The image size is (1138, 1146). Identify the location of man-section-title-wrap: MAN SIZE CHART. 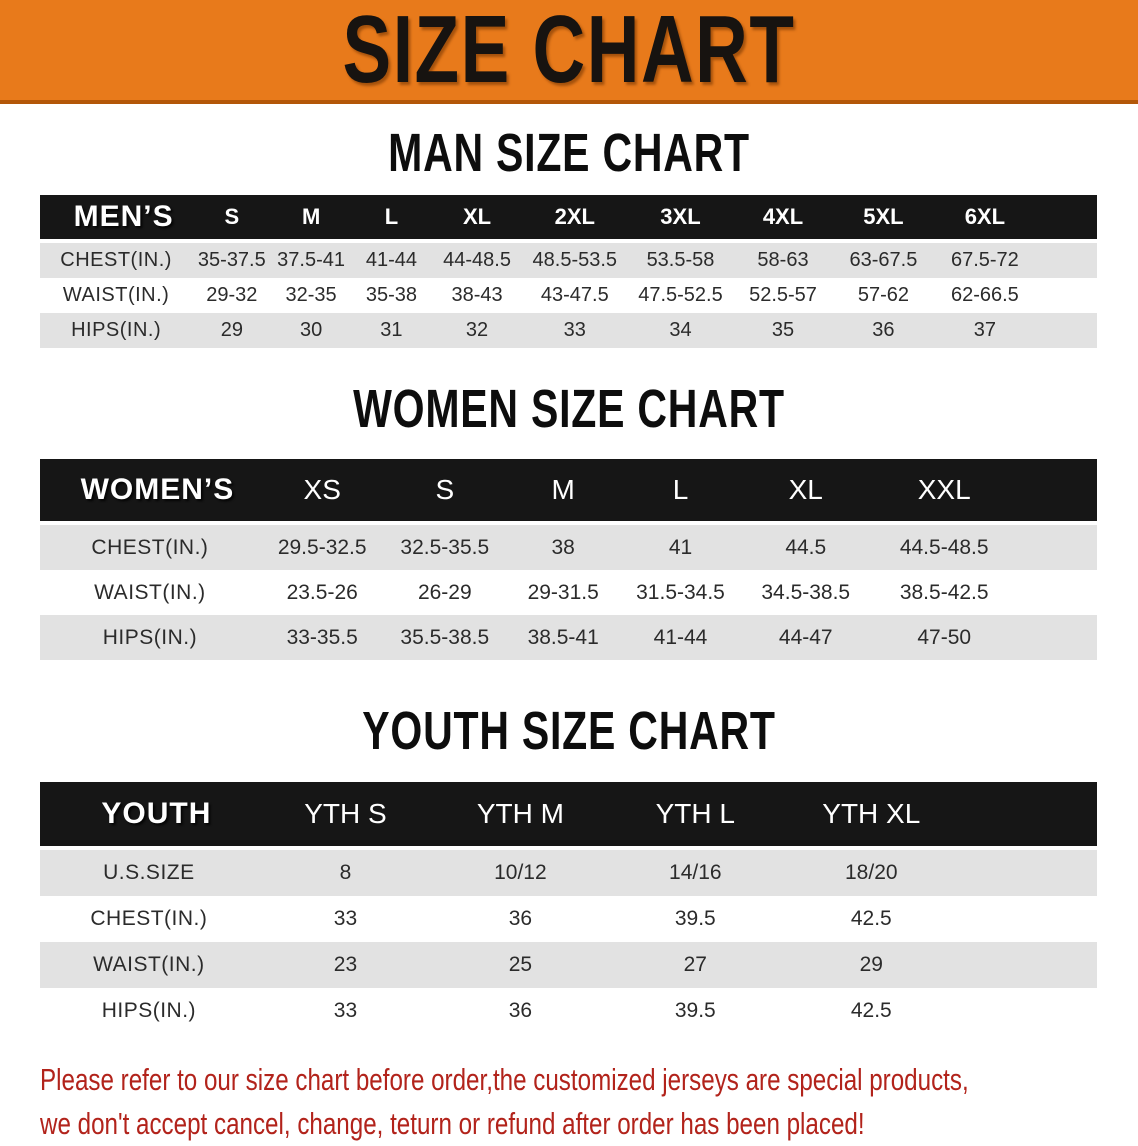
(569, 153).